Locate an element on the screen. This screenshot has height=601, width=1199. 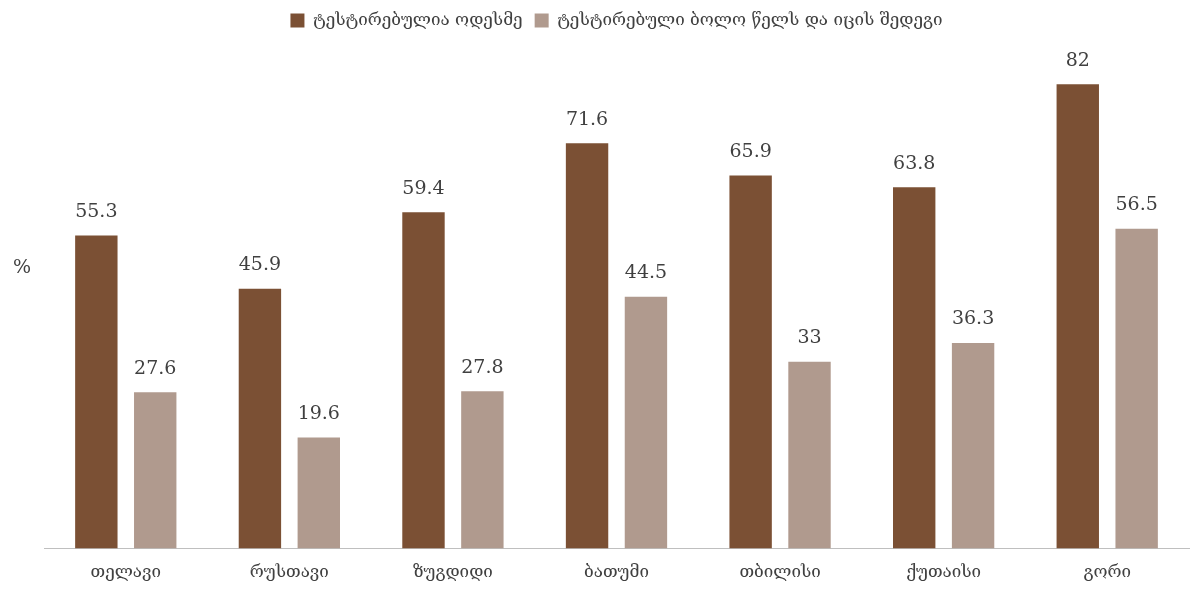
data-label: 27.8 is located at coordinates (482, 365).